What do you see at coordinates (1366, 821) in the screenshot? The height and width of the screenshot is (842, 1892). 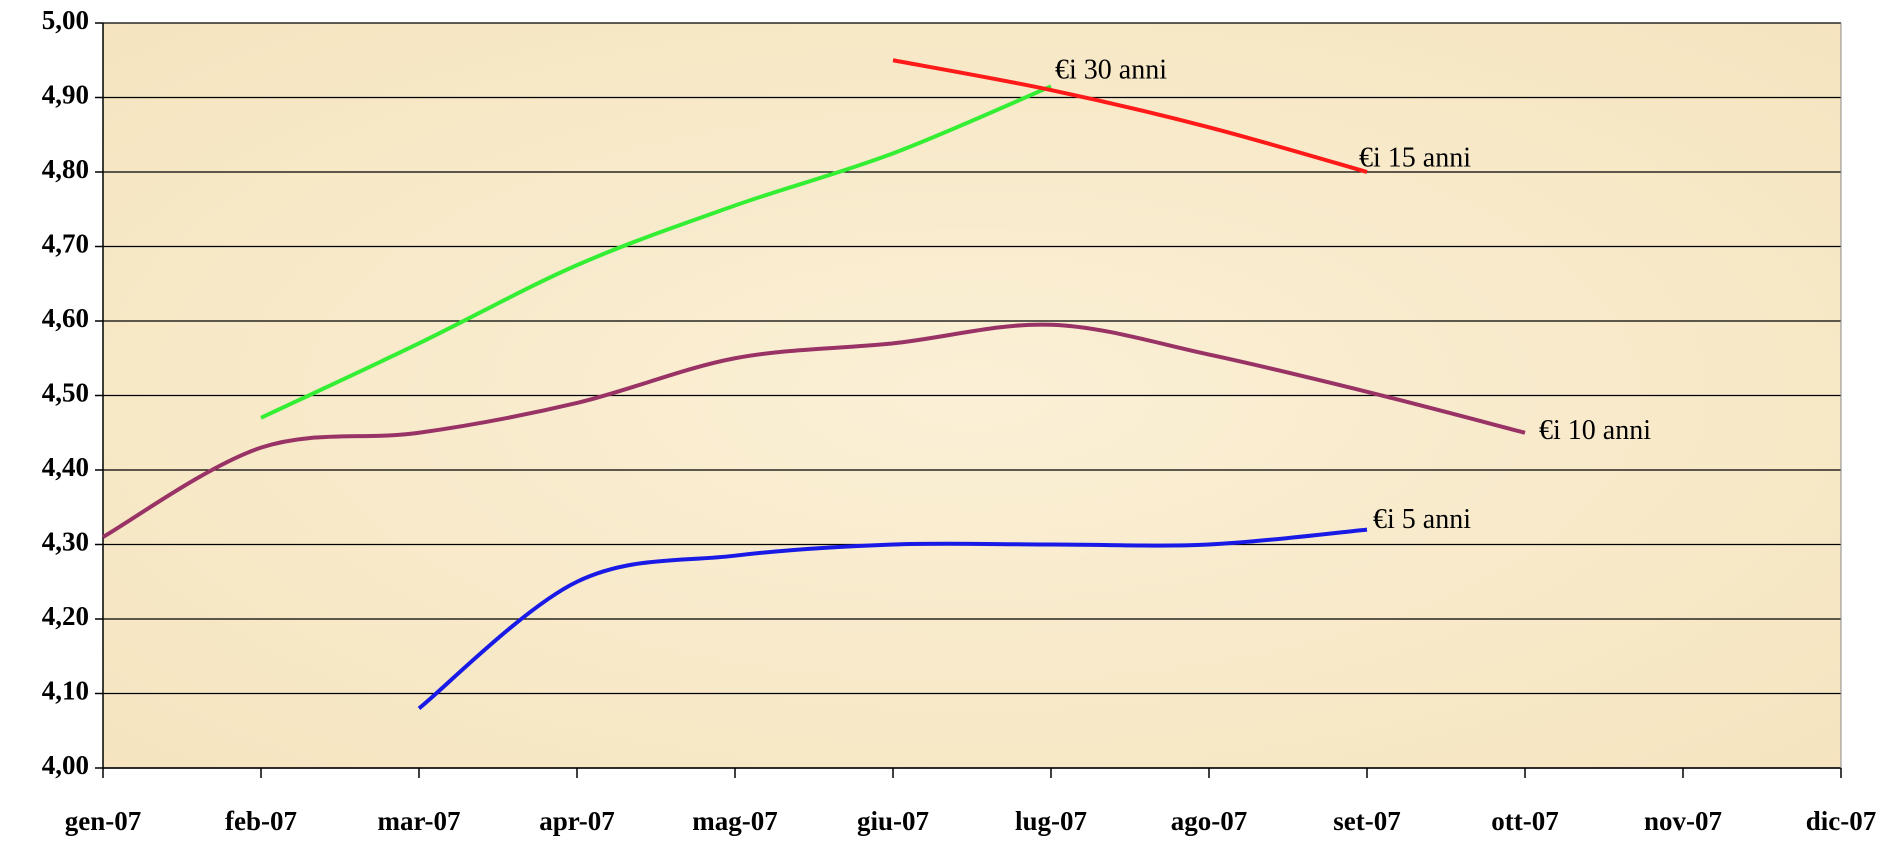 I see `x-tick-label: set-07` at bounding box center [1366, 821].